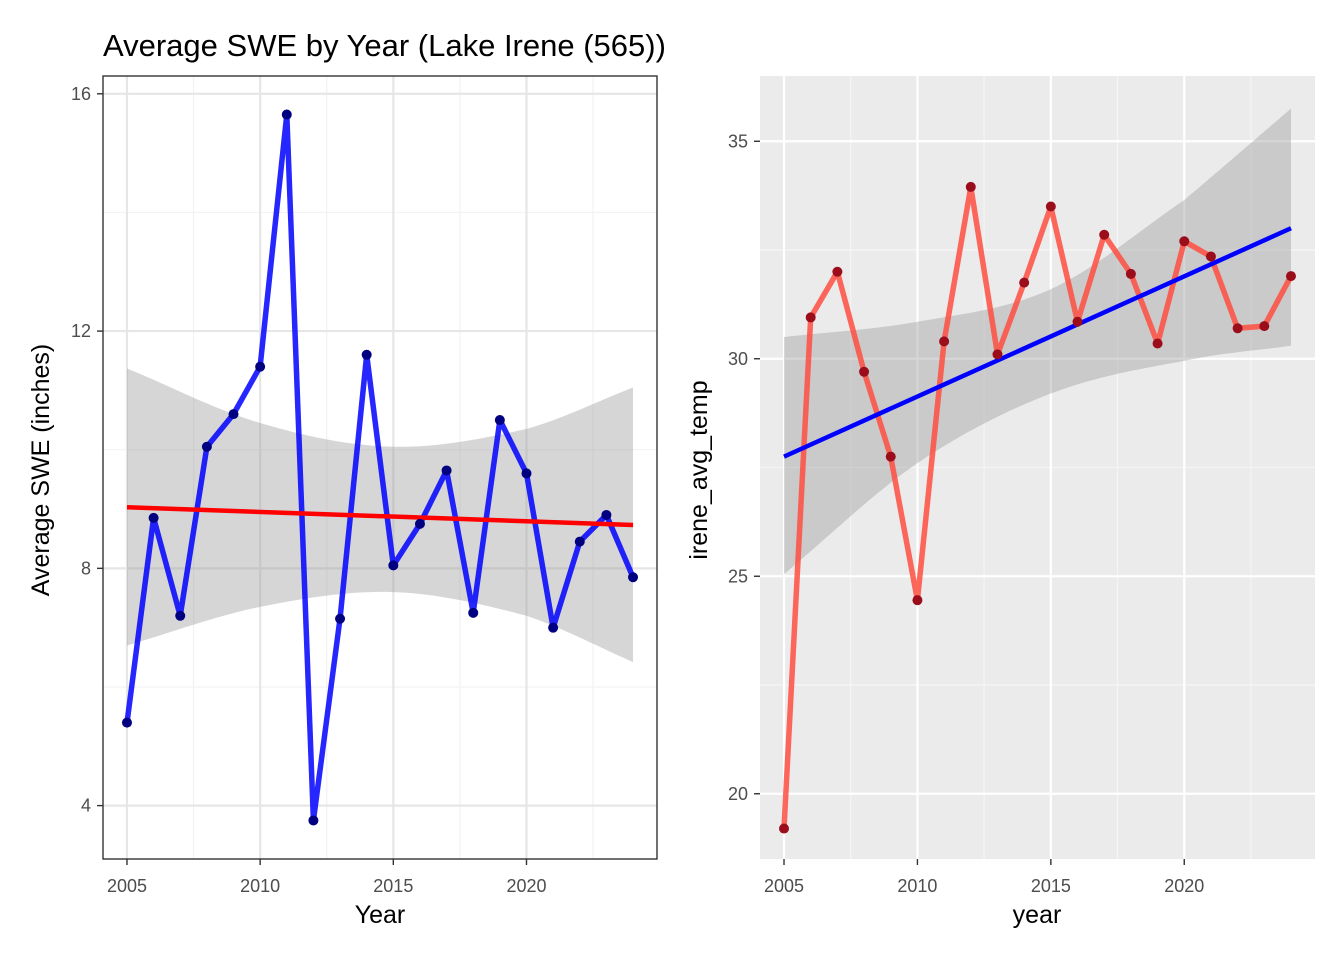  Describe the element at coordinates (41, 470) in the screenshot. I see `left-y-axis-title: Average SWE (inches)` at that location.